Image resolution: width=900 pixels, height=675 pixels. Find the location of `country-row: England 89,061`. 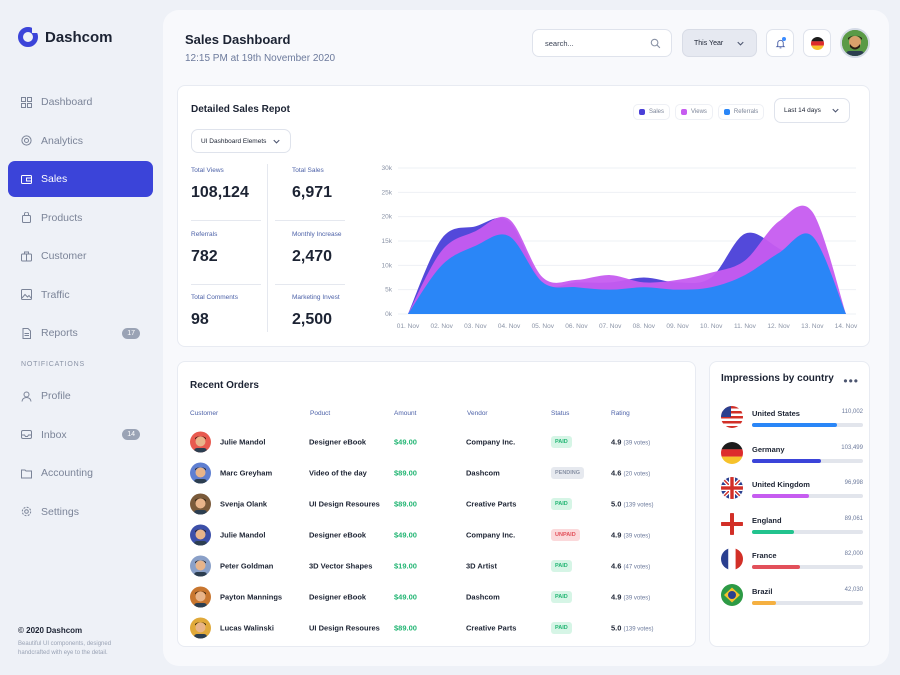

country-row: England 89,061 is located at coordinates (792, 530).